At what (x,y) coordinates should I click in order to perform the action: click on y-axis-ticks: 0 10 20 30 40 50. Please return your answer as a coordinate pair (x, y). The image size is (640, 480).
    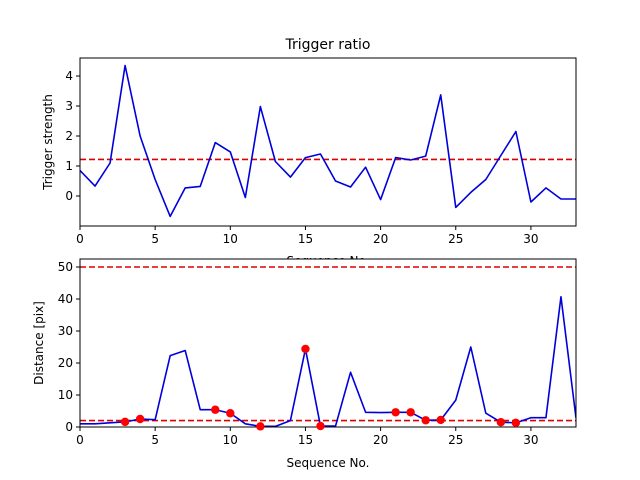
    Looking at the image, I should click on (69, 347).